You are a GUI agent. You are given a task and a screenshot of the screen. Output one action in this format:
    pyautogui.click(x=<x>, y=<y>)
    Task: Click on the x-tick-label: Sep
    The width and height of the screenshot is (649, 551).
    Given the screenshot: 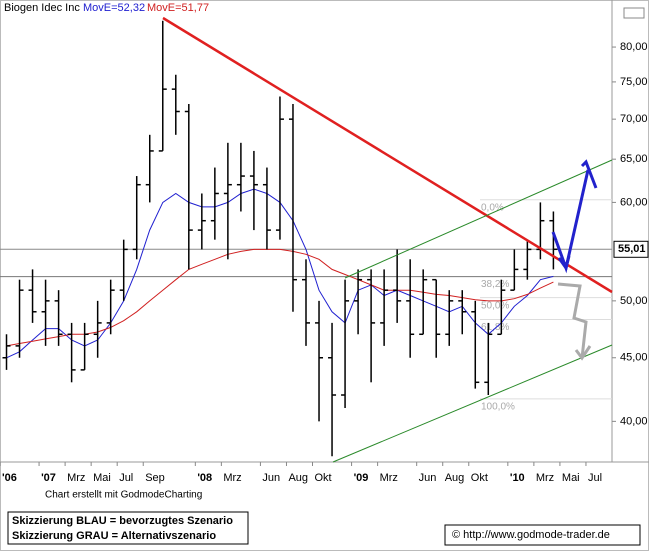 What is the action you would take?
    pyautogui.click(x=155, y=478)
    